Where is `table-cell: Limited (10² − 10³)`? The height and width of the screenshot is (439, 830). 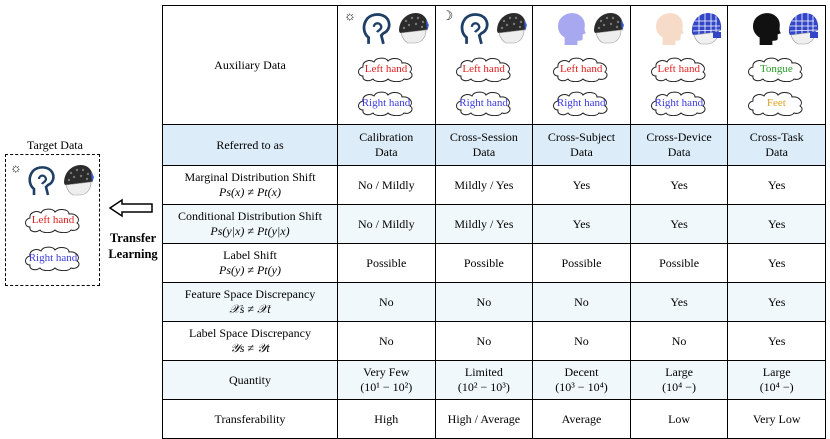 table-cell: Limited (10² − 10³) is located at coordinates (484, 380).